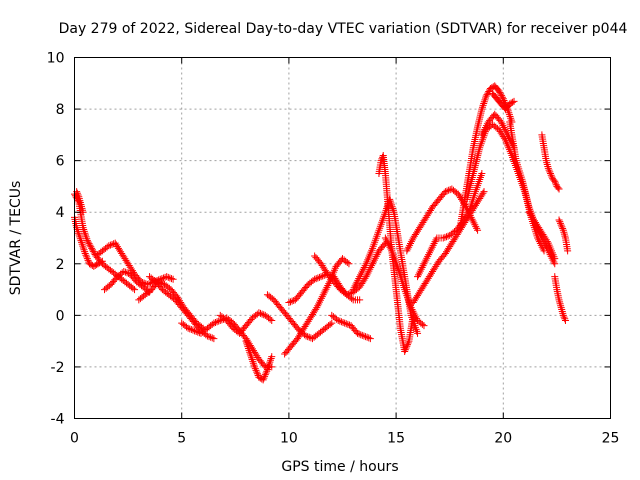 This screenshot has height=480, width=640. I want to click on series-sat-q, so click(396, 253).